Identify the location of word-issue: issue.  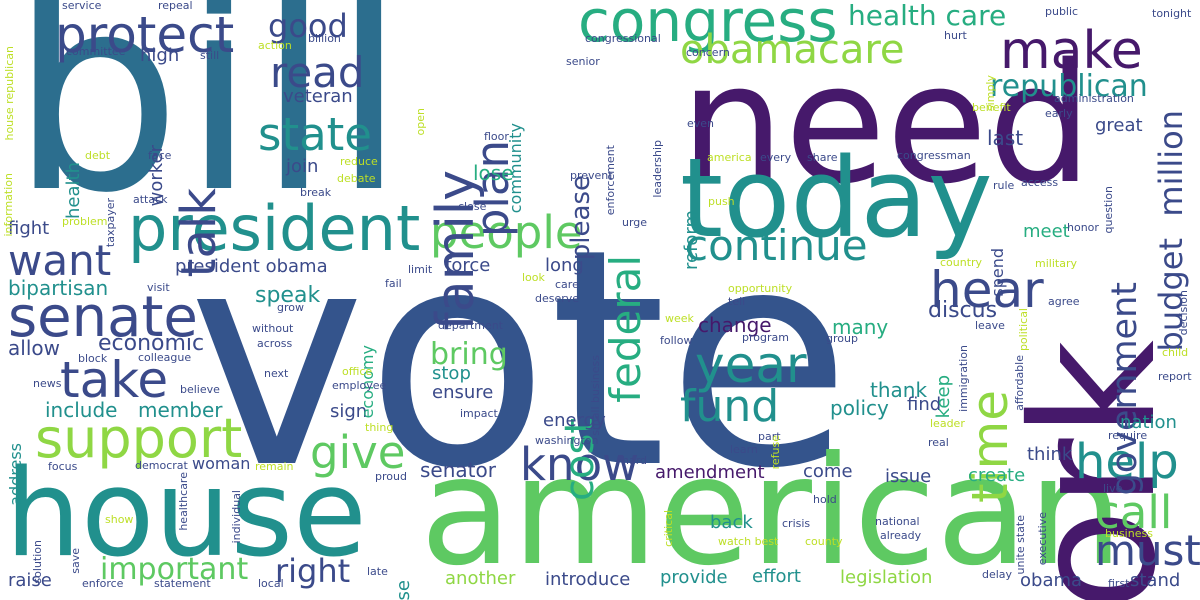
(908, 476).